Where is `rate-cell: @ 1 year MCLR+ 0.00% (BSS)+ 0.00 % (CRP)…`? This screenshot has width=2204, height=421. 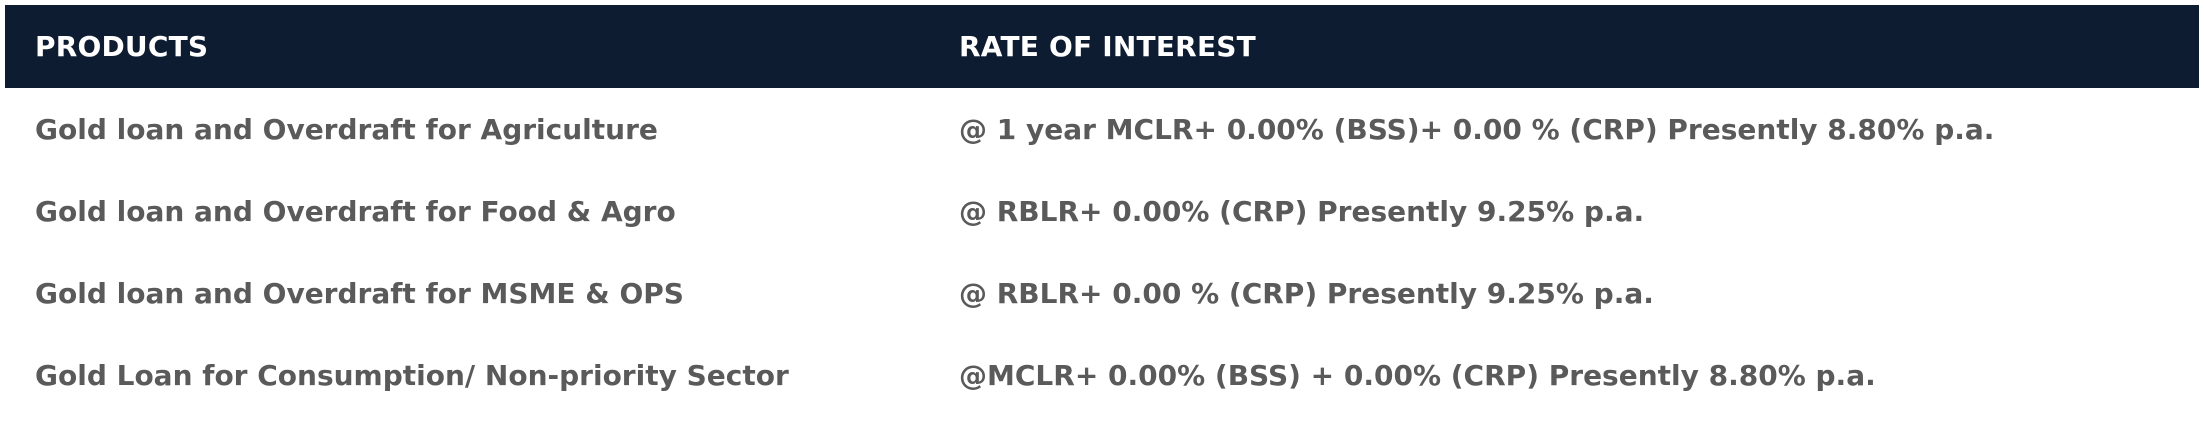 rate-cell: @ 1 year MCLR+ 0.00% (BSS)+ 0.00 % (CRP)… is located at coordinates (1477, 129).